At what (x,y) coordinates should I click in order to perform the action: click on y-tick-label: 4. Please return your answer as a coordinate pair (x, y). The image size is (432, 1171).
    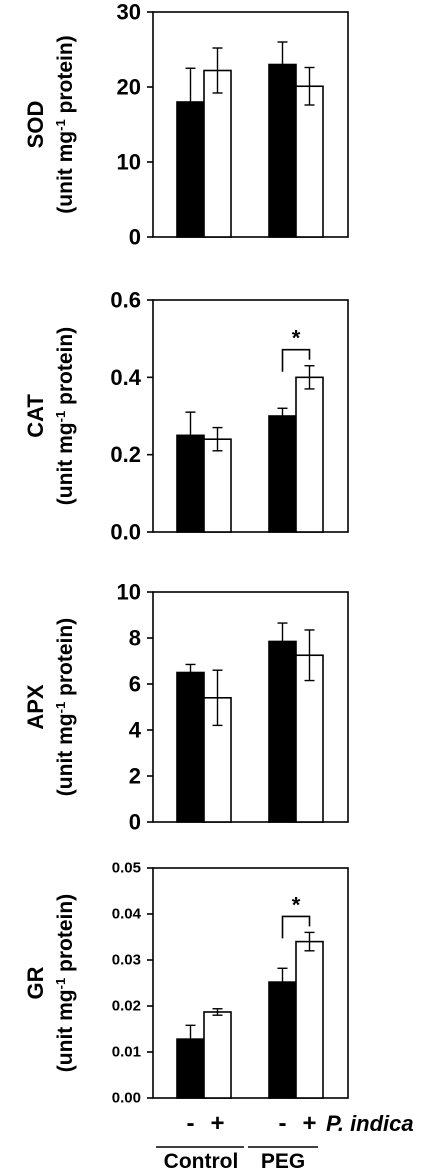
    Looking at the image, I should click on (135, 730).